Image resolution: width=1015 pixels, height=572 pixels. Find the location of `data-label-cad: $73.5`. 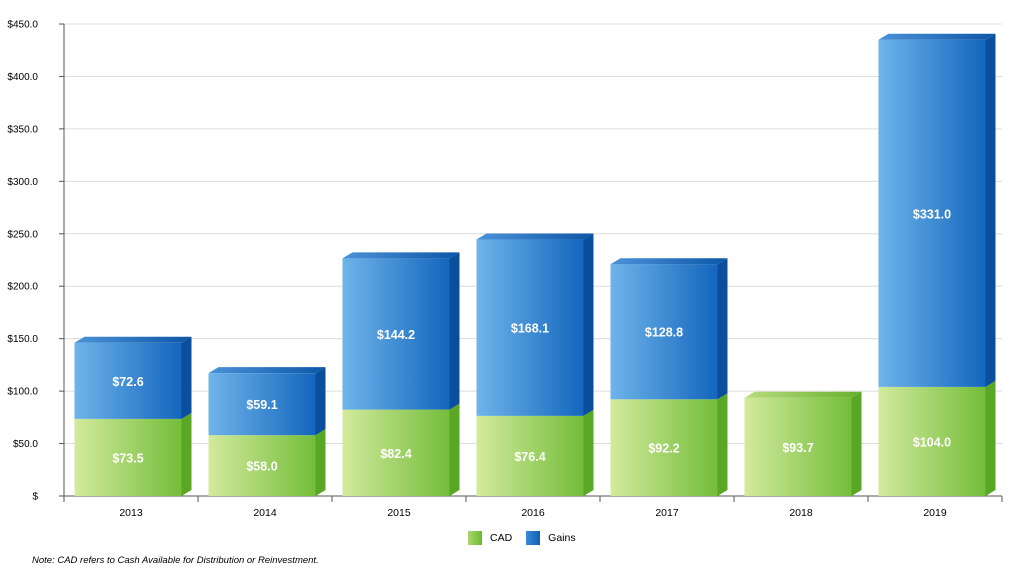

data-label-cad: $73.5 is located at coordinates (127, 458).